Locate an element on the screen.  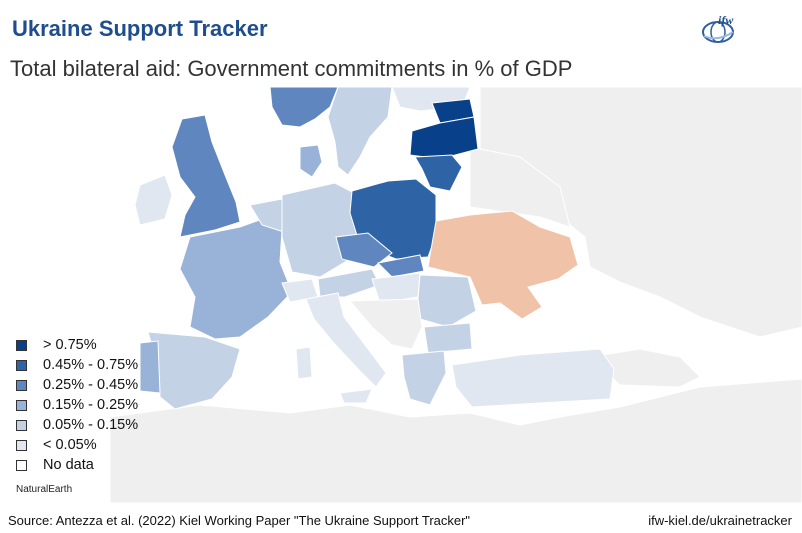
tracker-url: ifw-kiel.de/ukrainetracker is located at coordinates (720, 520).